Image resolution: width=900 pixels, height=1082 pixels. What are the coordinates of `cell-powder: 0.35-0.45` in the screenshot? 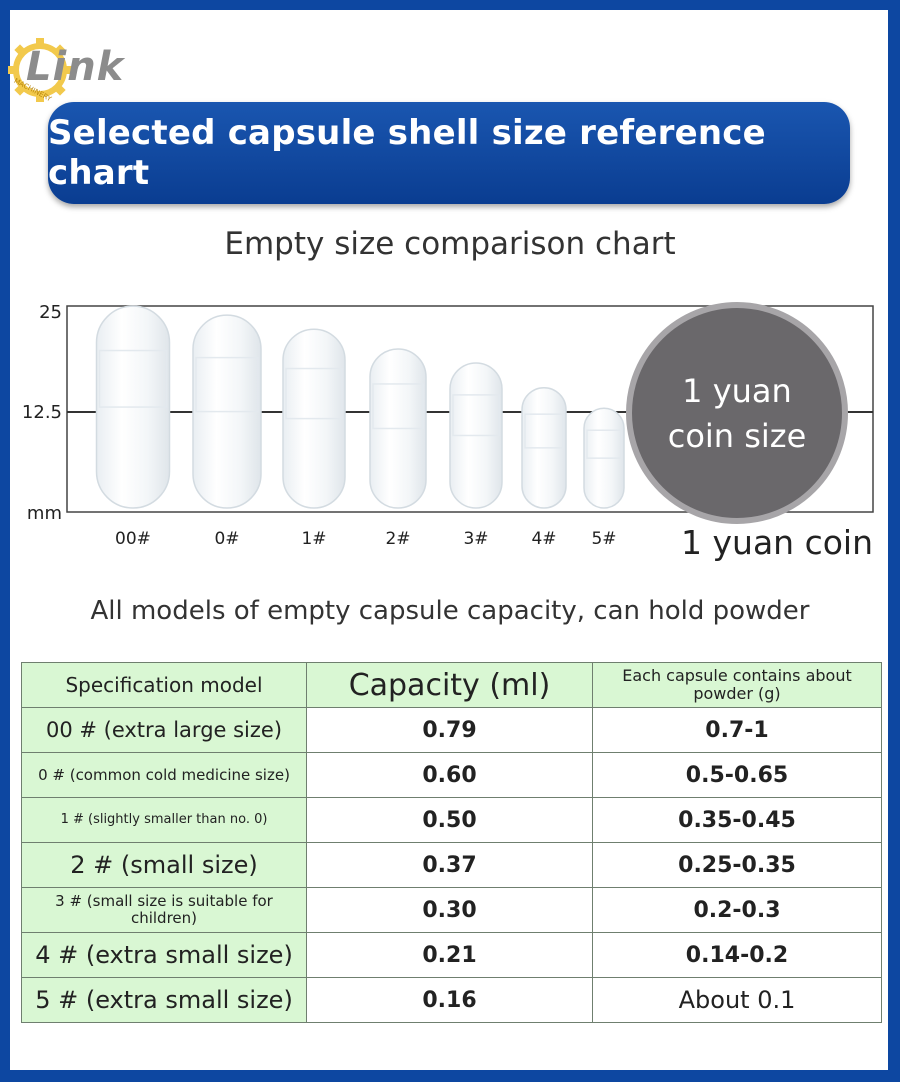 It's located at (737, 820).